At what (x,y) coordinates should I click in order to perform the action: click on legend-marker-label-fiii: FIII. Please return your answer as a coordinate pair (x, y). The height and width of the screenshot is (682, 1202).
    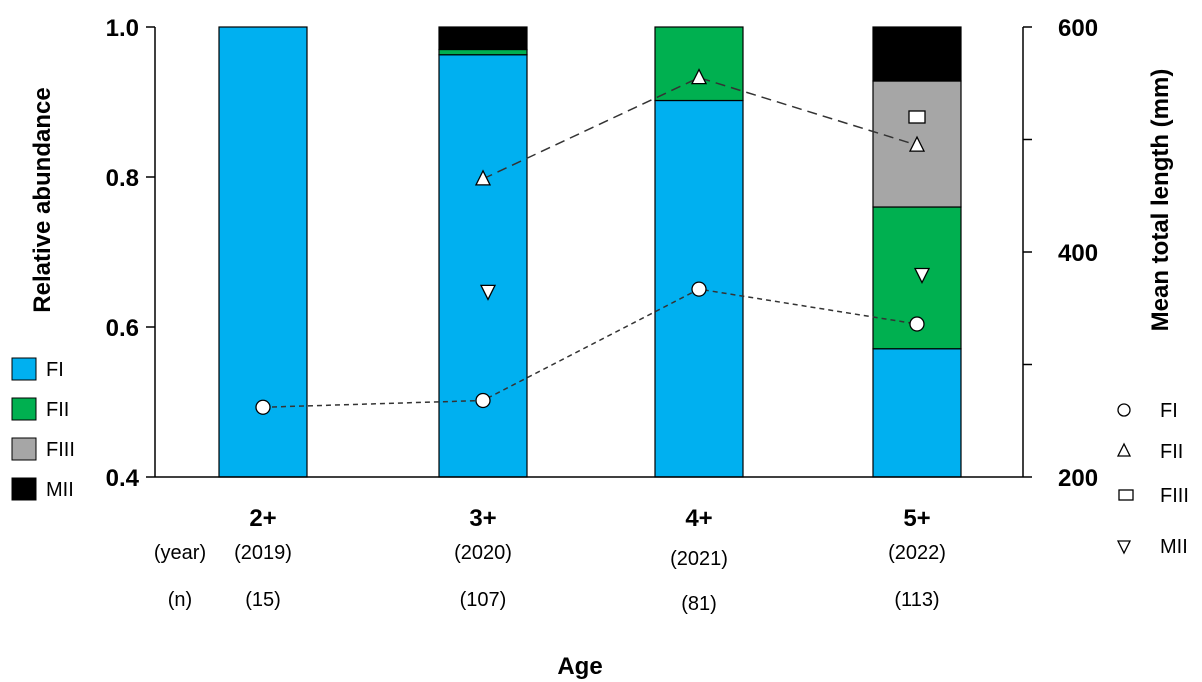
    Looking at the image, I should click on (1174, 496).